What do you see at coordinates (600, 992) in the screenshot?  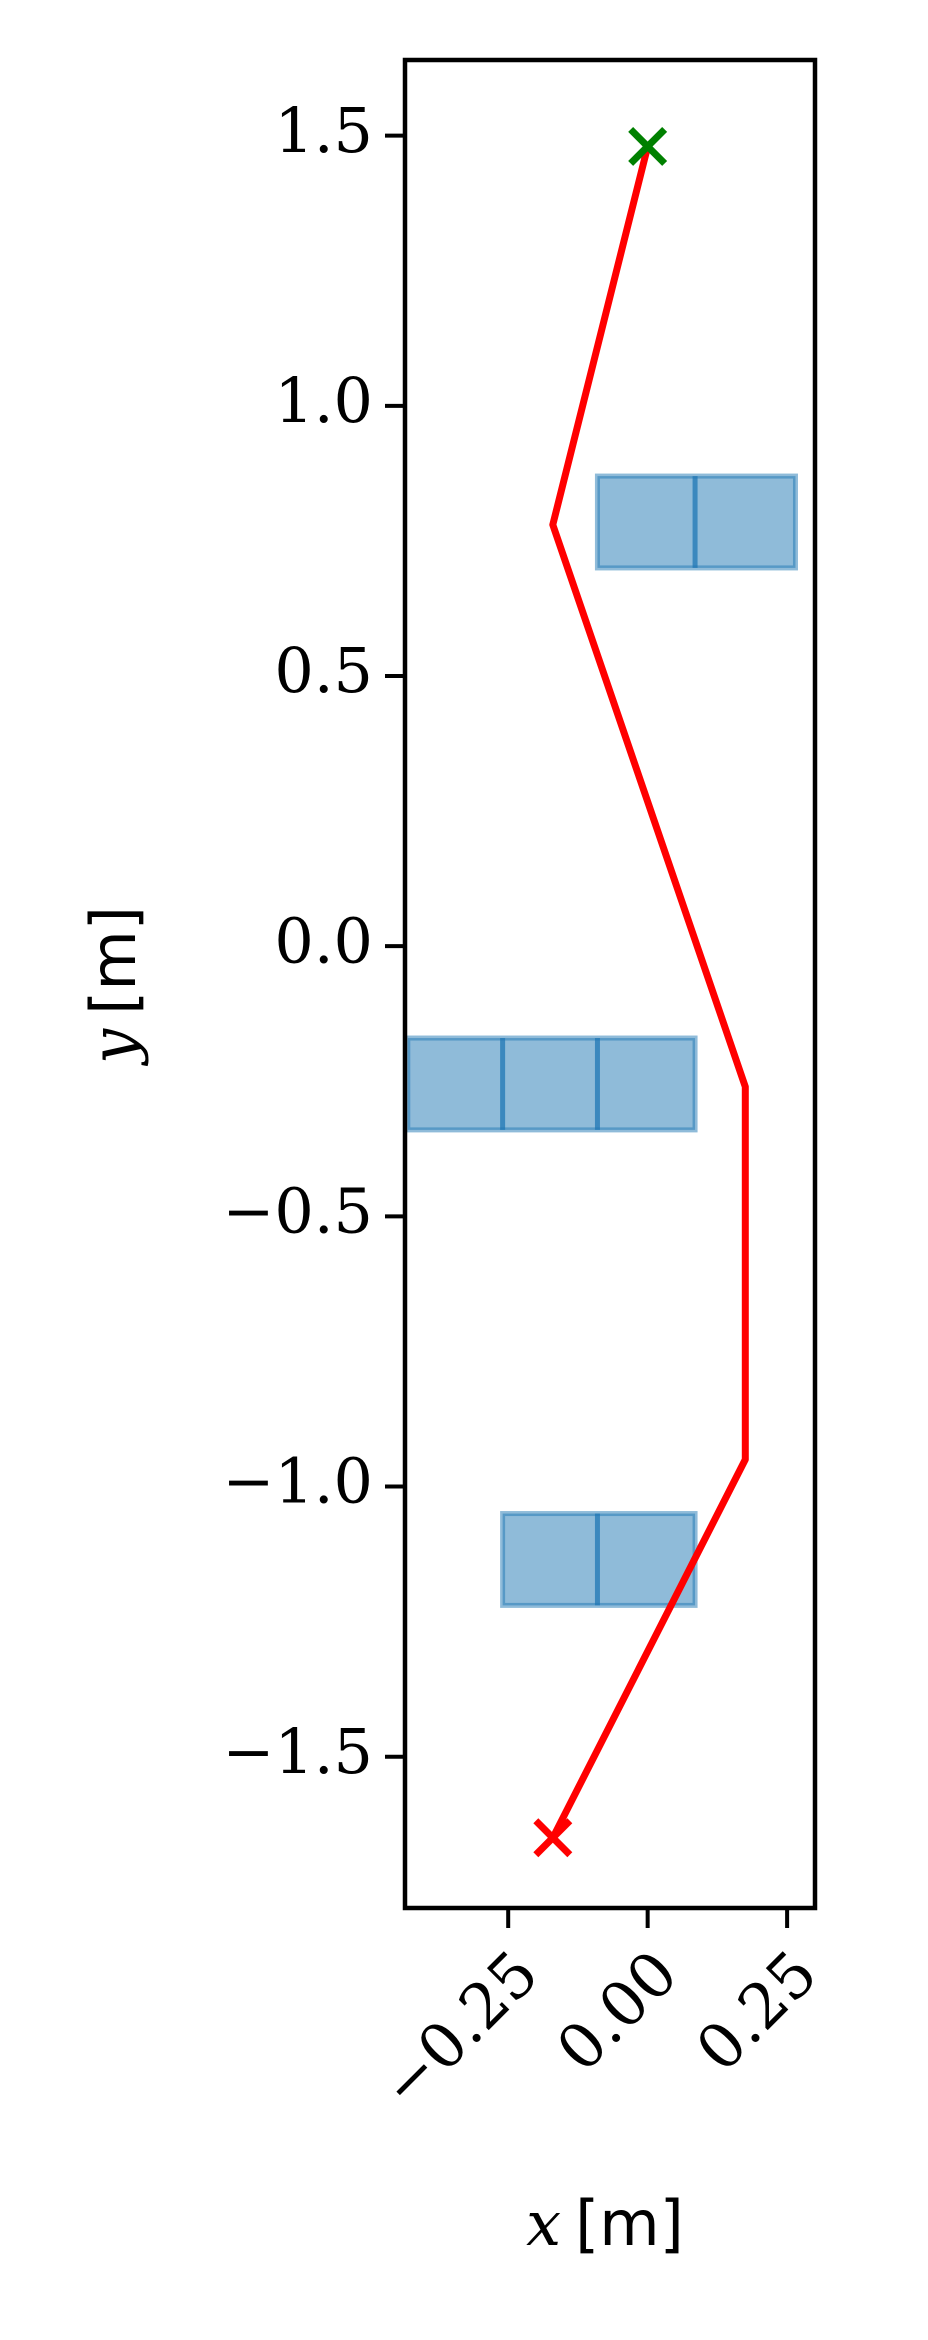 I see `marker-layer` at bounding box center [600, 992].